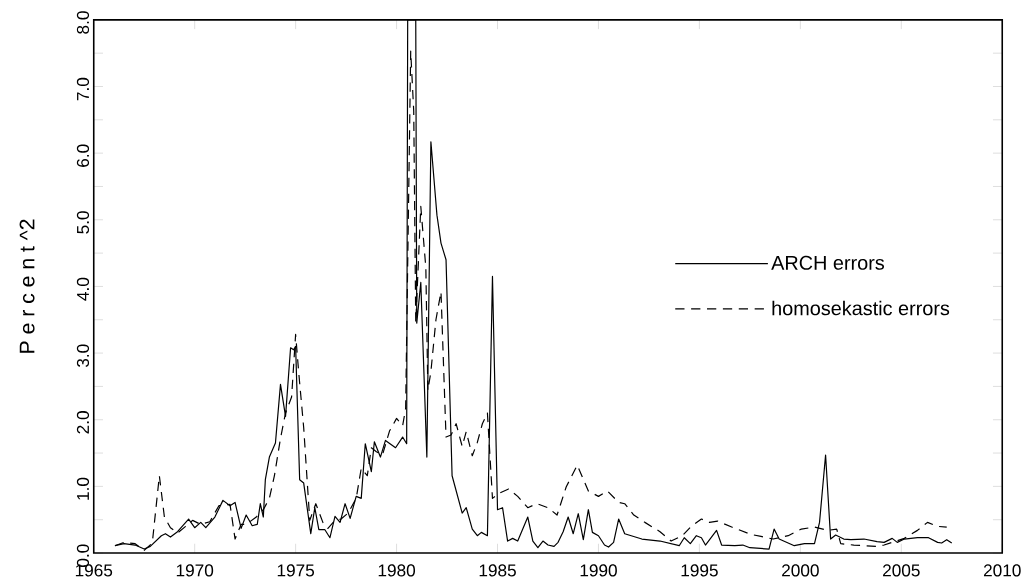  I want to click on y-tick-label: 3.0, so click(83, 356).